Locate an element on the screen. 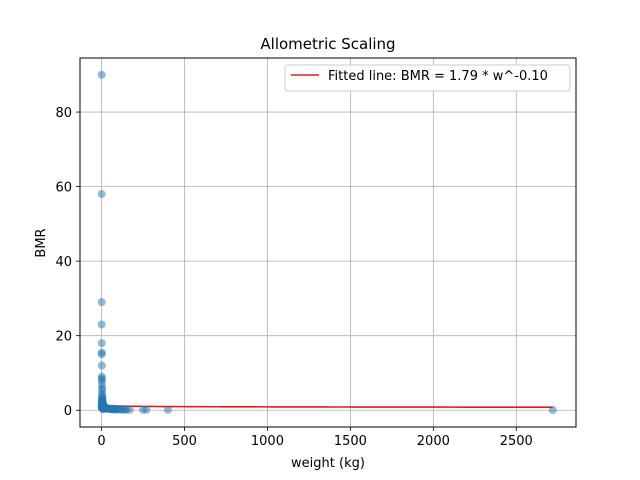 Image resolution: width=640 pixels, height=480 pixels. x-tick-label: 0 is located at coordinates (101, 441).